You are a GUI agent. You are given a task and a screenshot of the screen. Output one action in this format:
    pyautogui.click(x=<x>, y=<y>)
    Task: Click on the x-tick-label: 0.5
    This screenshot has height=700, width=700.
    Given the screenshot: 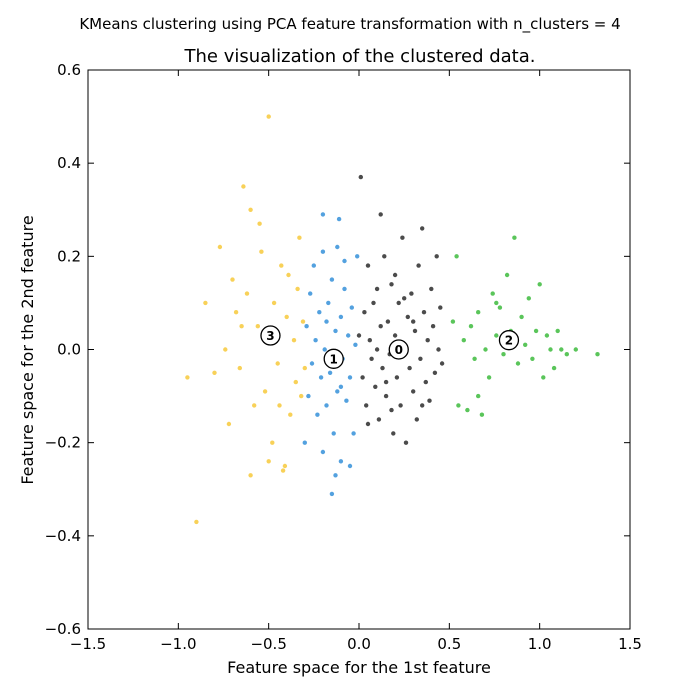 What is the action you would take?
    pyautogui.click(x=449, y=644)
    